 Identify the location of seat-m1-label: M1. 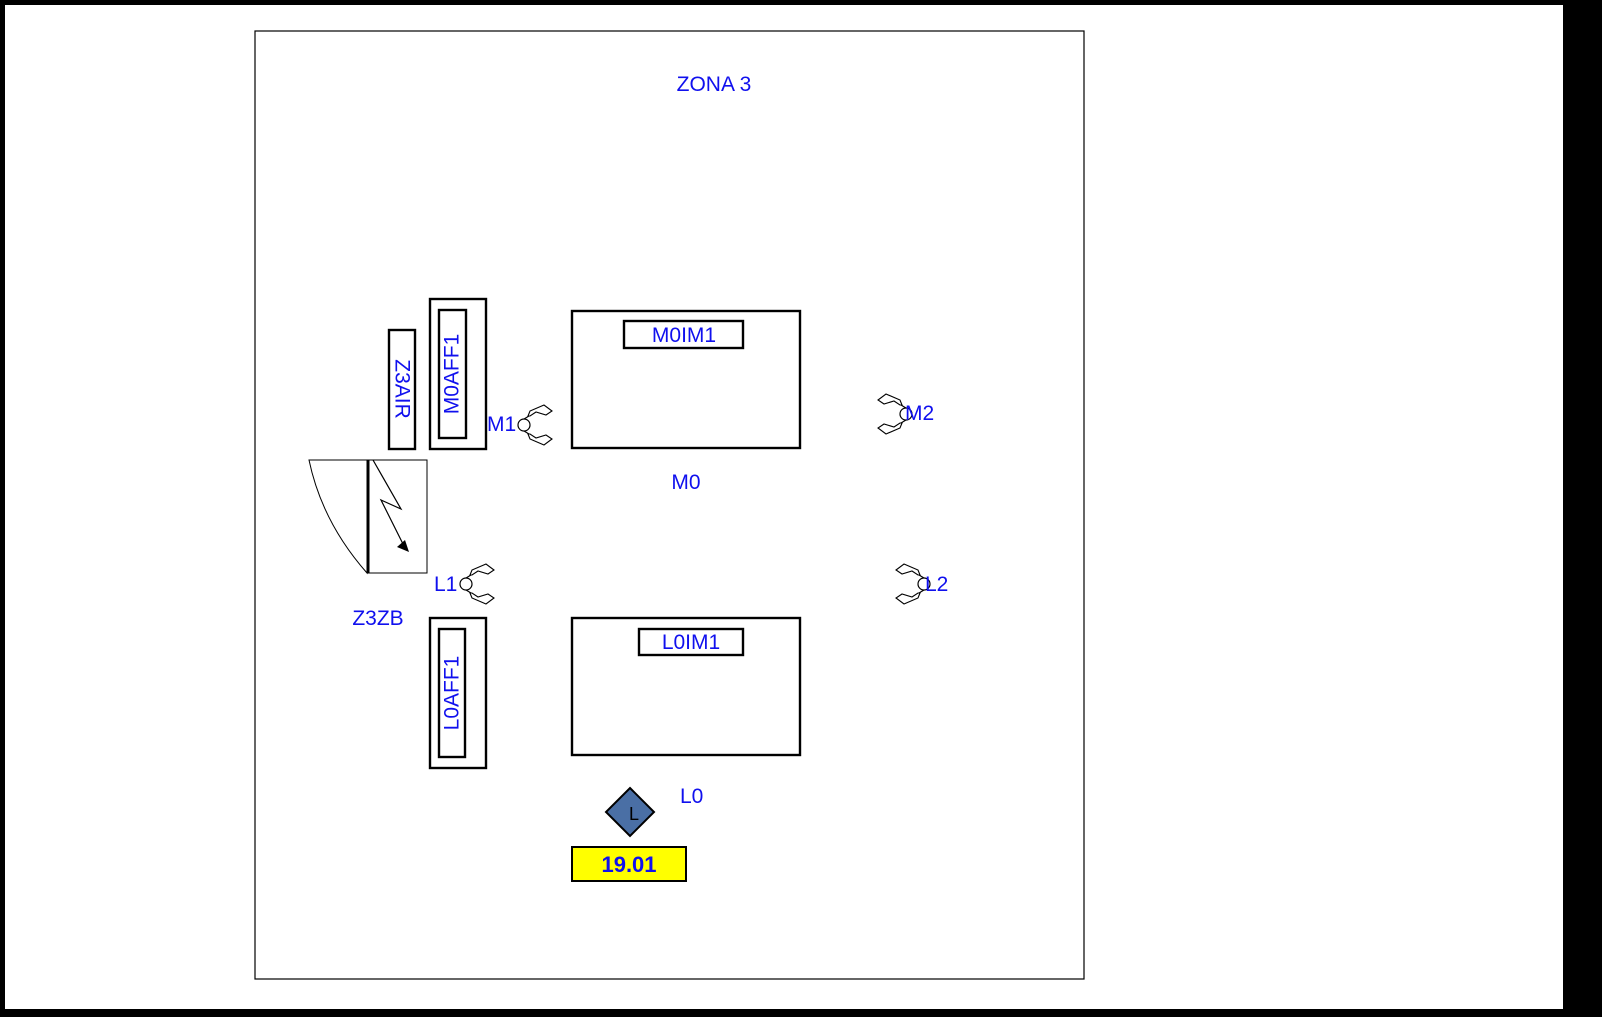
(501, 424).